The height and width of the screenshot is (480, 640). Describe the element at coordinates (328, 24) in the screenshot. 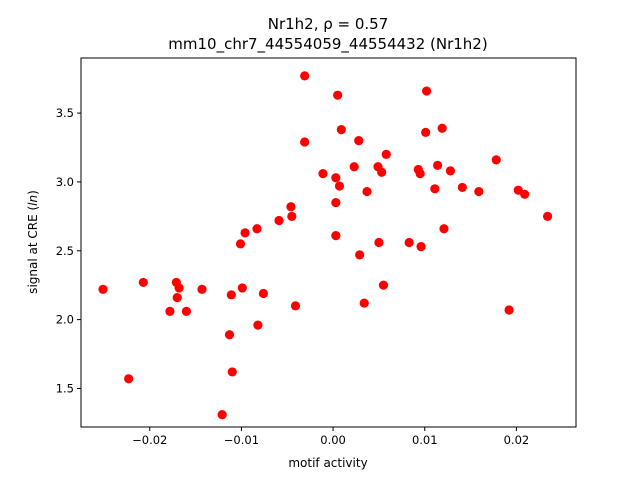

I see `chart-title-line1: Nr1h2, ρ = 0.57` at that location.